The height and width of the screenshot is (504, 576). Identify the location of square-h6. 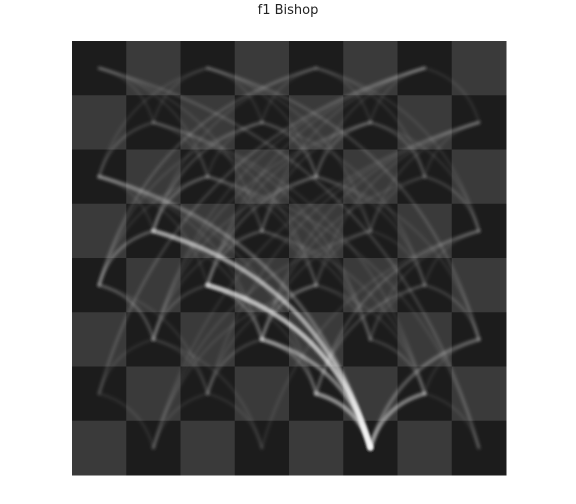
(479, 177).